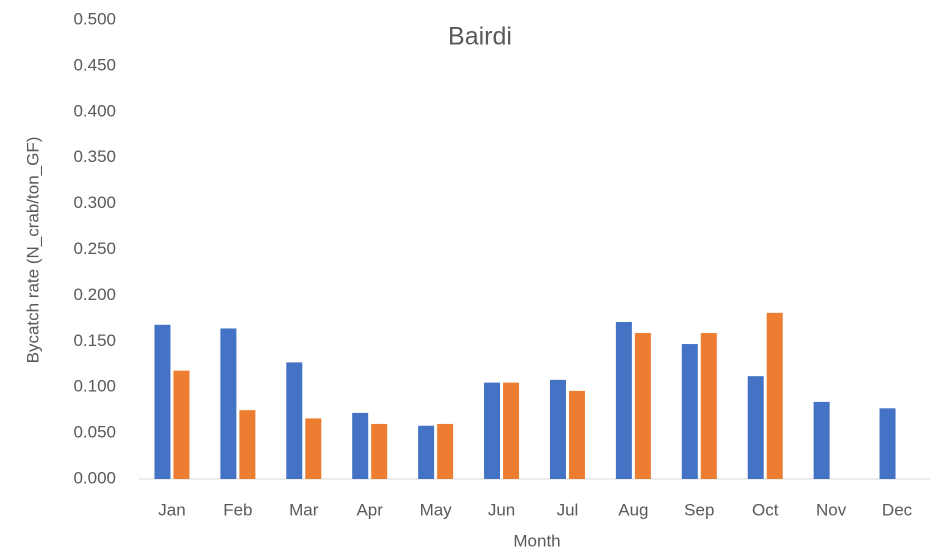 This screenshot has width=940, height=558. What do you see at coordinates (369, 509) in the screenshot?
I see `x-tick-label: Apr` at bounding box center [369, 509].